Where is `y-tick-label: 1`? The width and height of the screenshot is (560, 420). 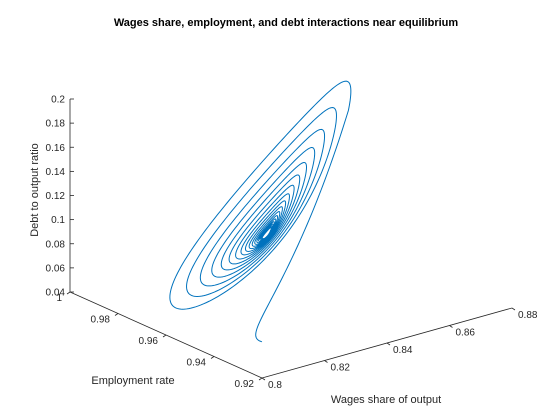 y-tick-label: 1 is located at coordinates (59, 298).